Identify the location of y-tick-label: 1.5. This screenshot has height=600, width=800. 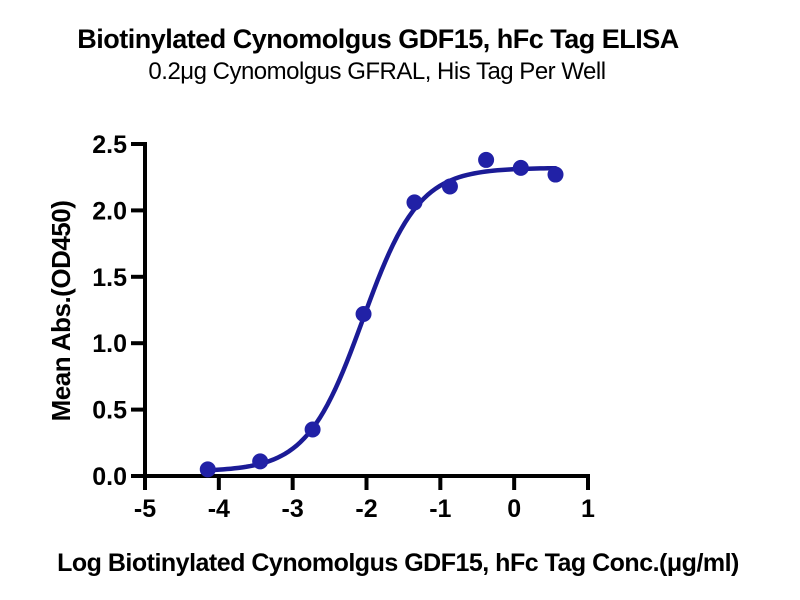
(109, 278).